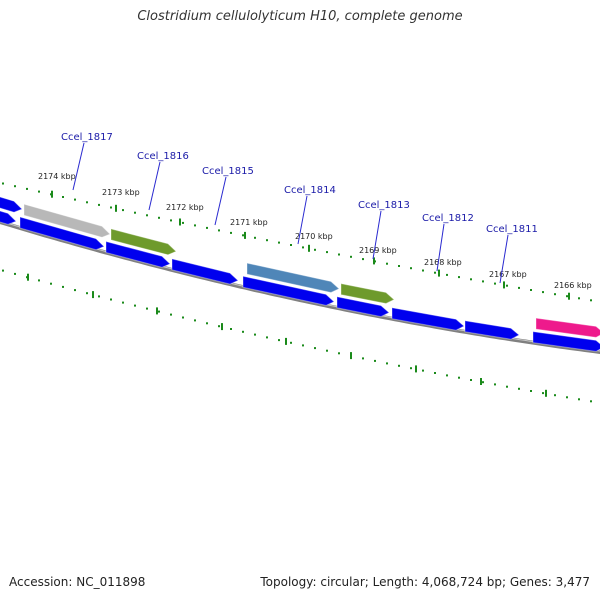  I want to click on kbp-label: 2167 kbp, so click(508, 274).